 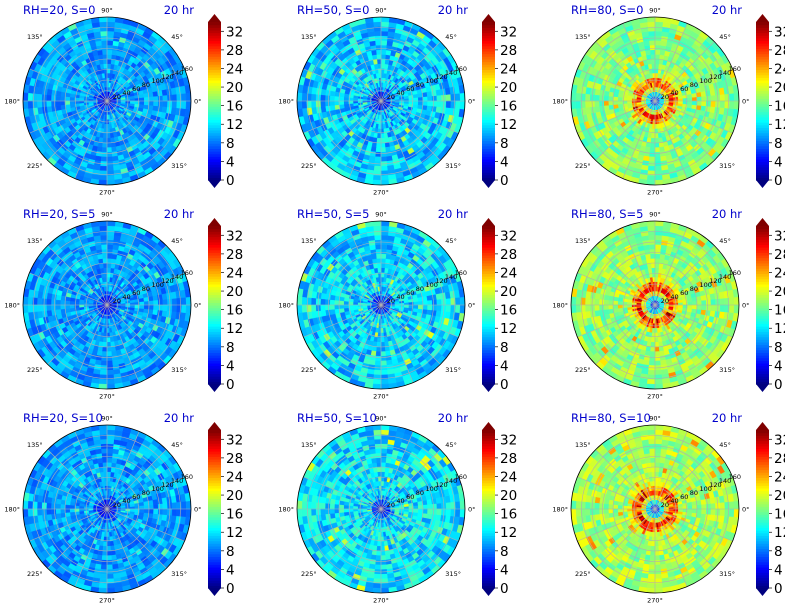 I want to click on panel-title: RH=20, S=0, so click(x=59, y=10).